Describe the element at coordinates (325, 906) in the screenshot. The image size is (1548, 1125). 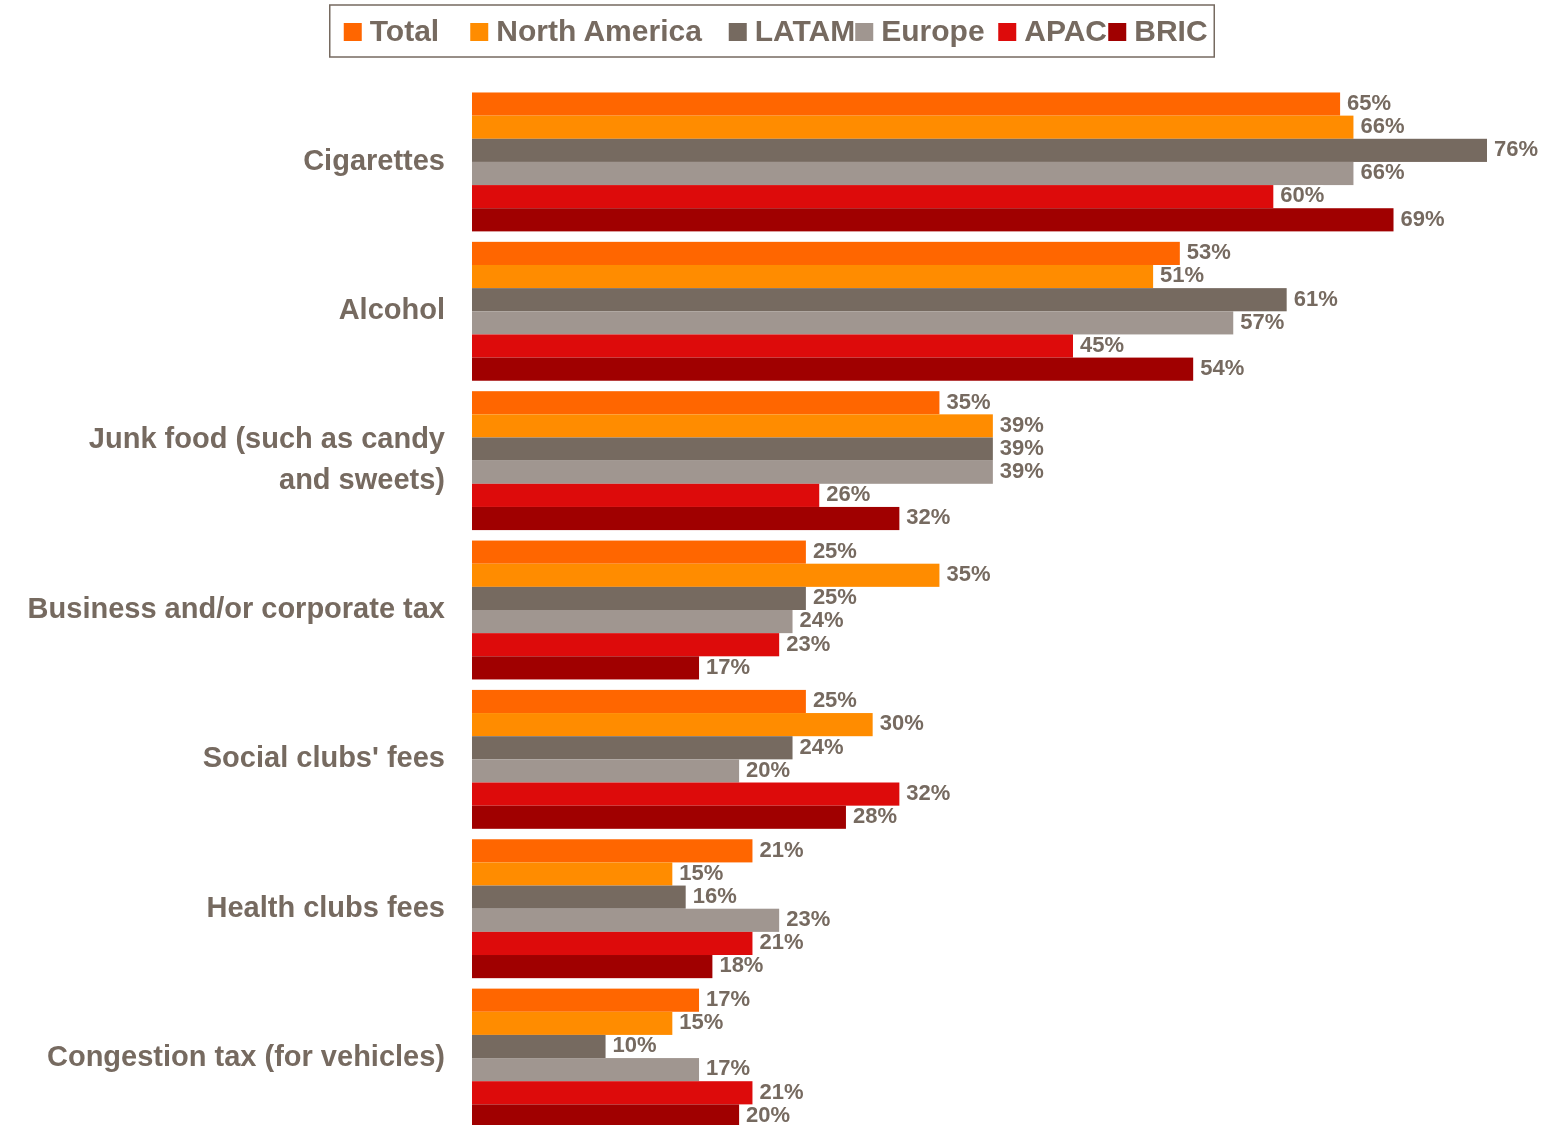
I see `y-tick-label: Health clubs fees` at that location.